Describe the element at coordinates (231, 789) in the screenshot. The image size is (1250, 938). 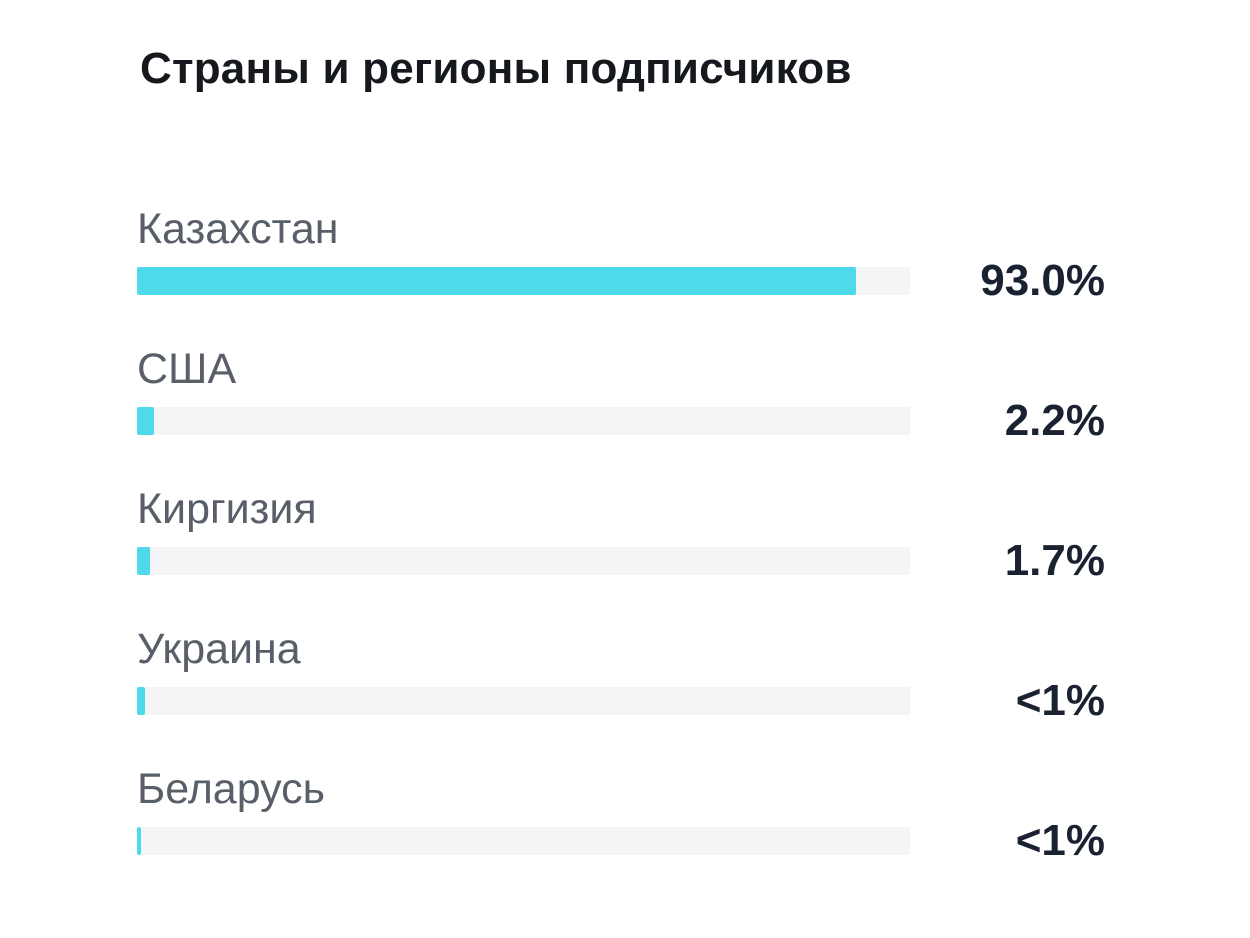
I see `country-label: Беларусь` at that location.